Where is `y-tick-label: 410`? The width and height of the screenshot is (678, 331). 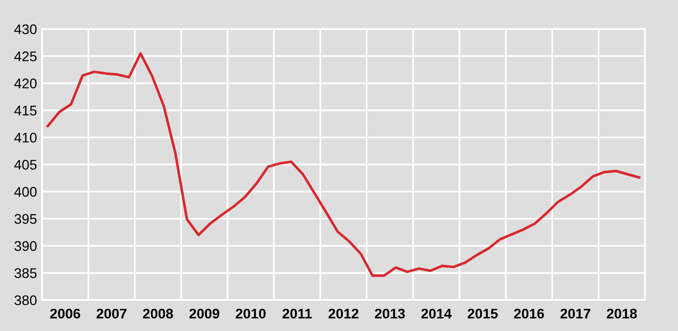 y-tick-label: 410 is located at coordinates (25, 137).